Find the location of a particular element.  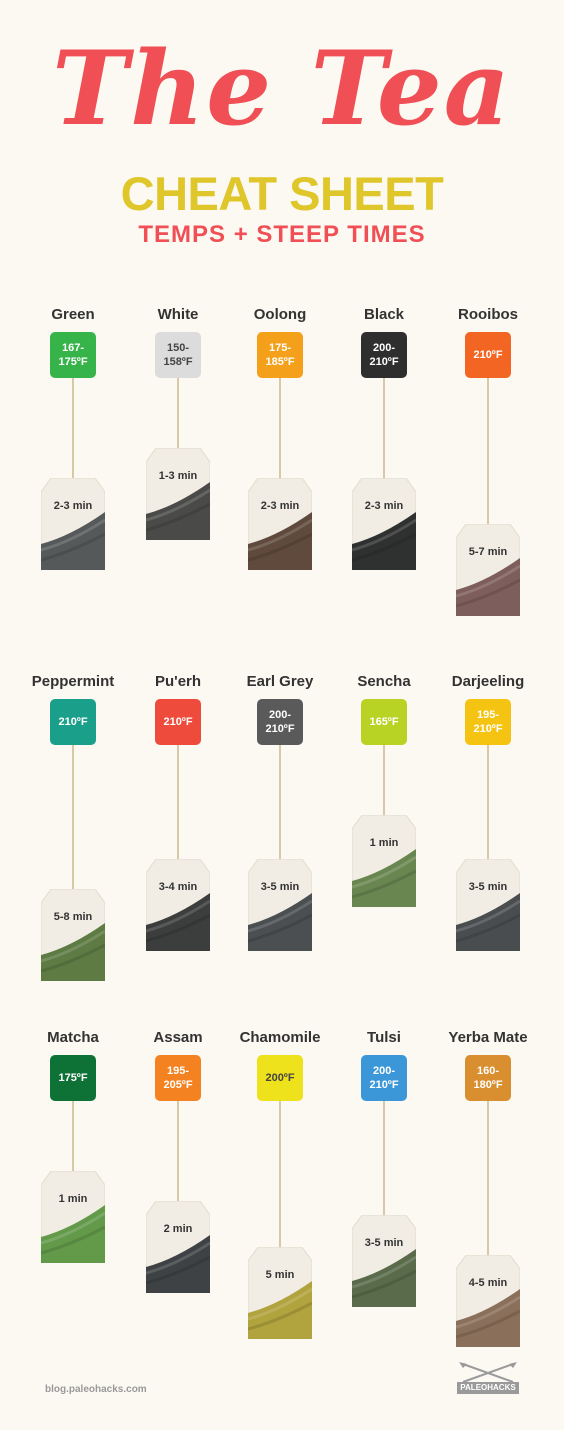

tea-item: Green 167- 175ºF 2-3 min is located at coordinates (73, 438).